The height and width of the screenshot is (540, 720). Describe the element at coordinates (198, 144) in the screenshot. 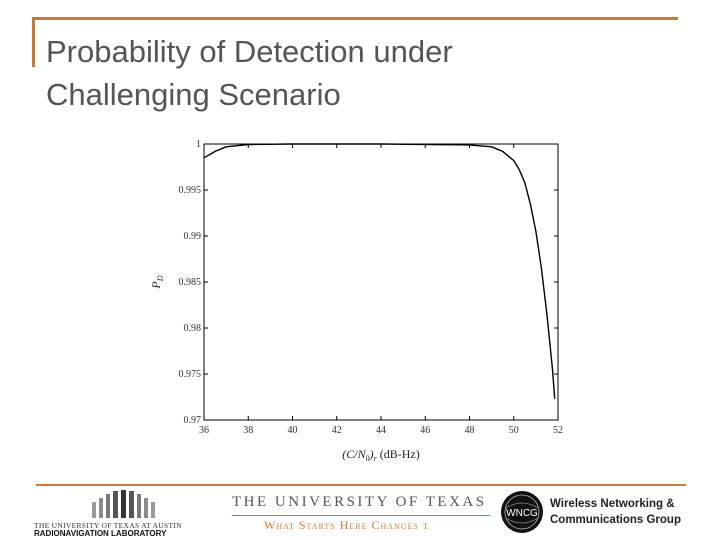

I see `y-tick-label: 1` at that location.